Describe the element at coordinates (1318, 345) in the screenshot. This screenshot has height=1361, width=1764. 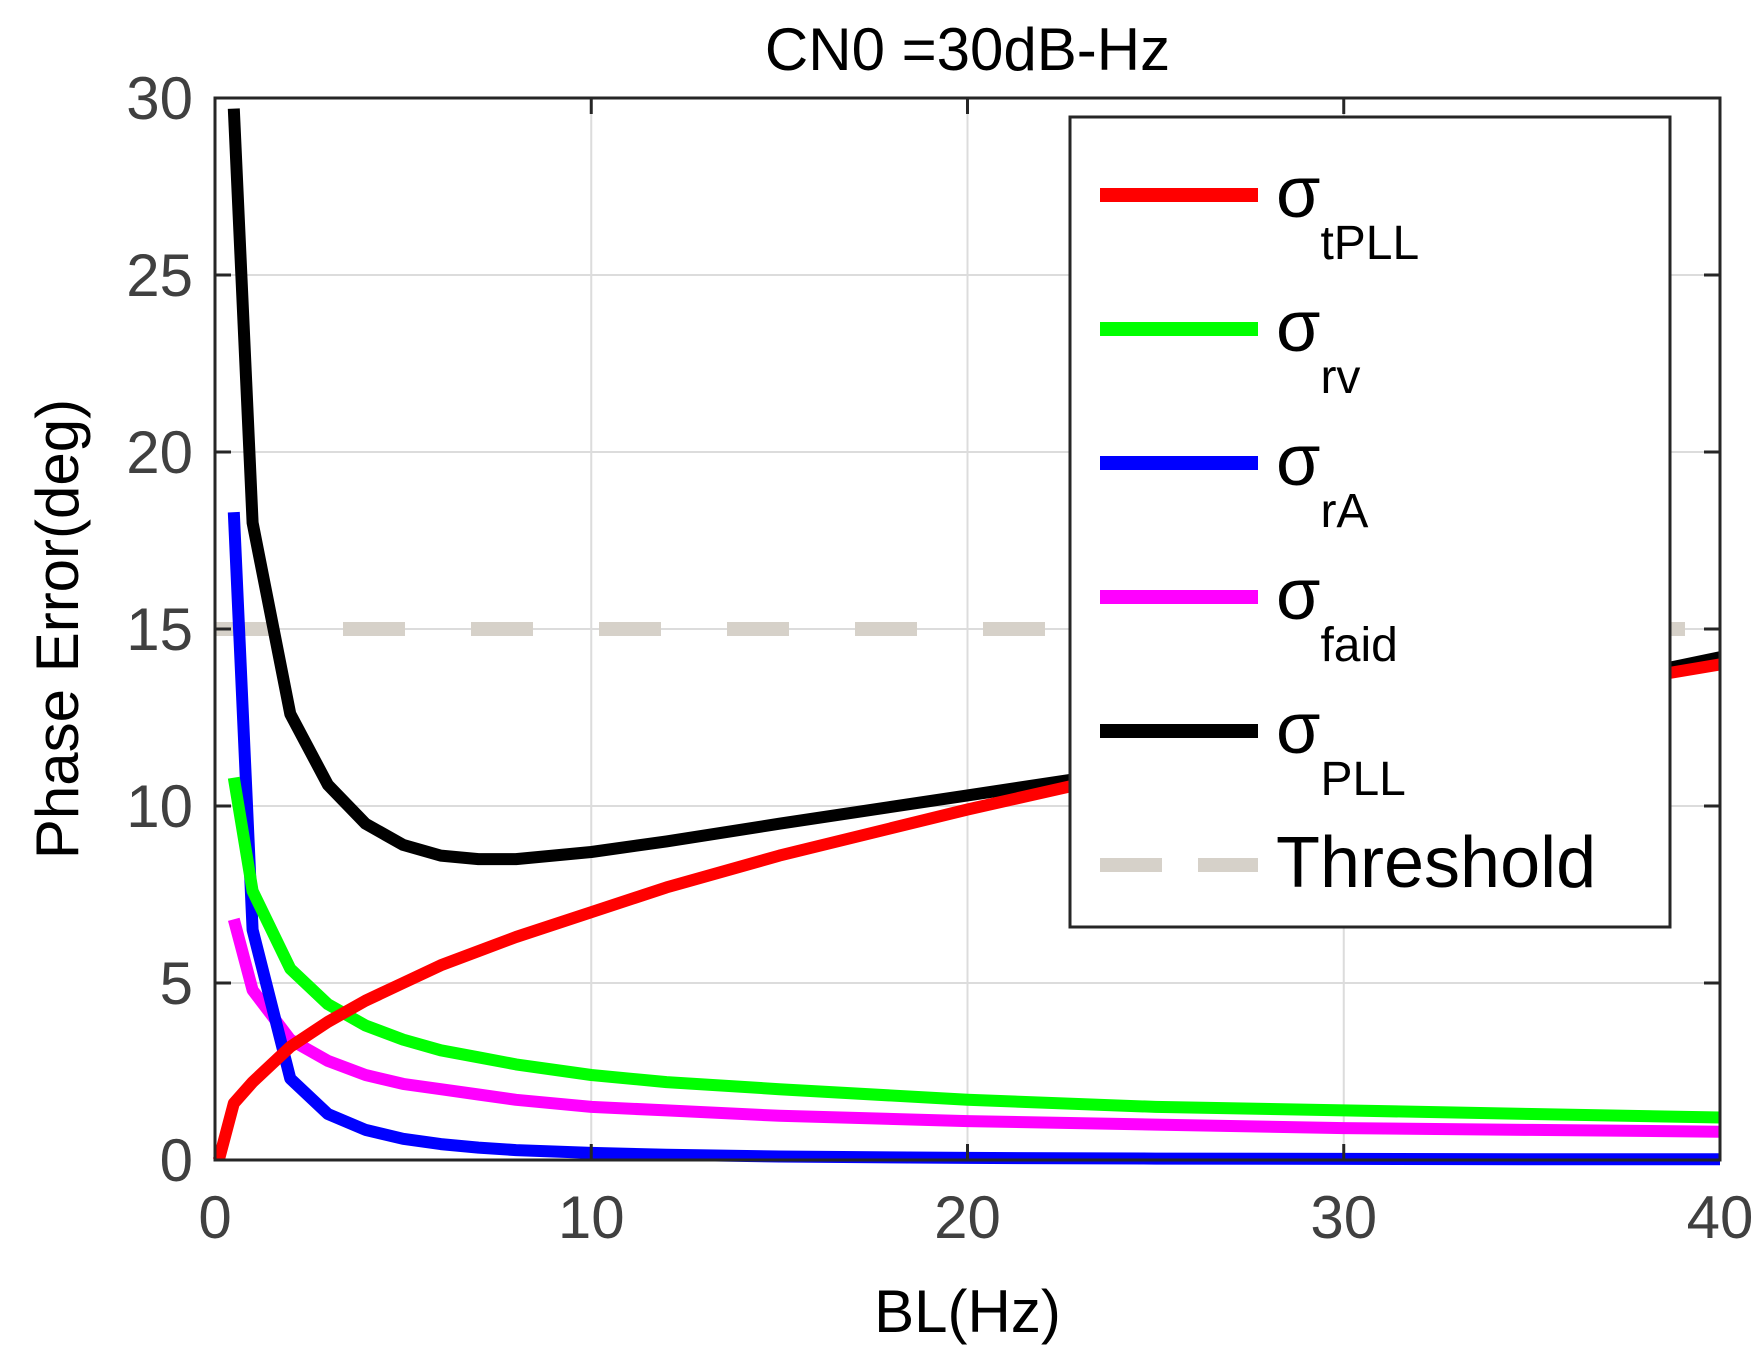
I see `legend-label: σrv` at that location.